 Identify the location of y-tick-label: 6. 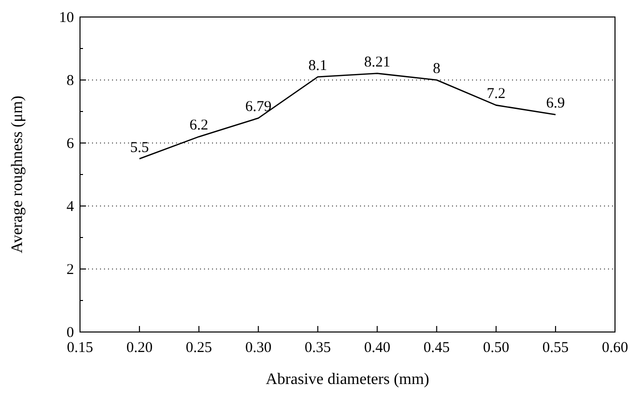
(70, 144).